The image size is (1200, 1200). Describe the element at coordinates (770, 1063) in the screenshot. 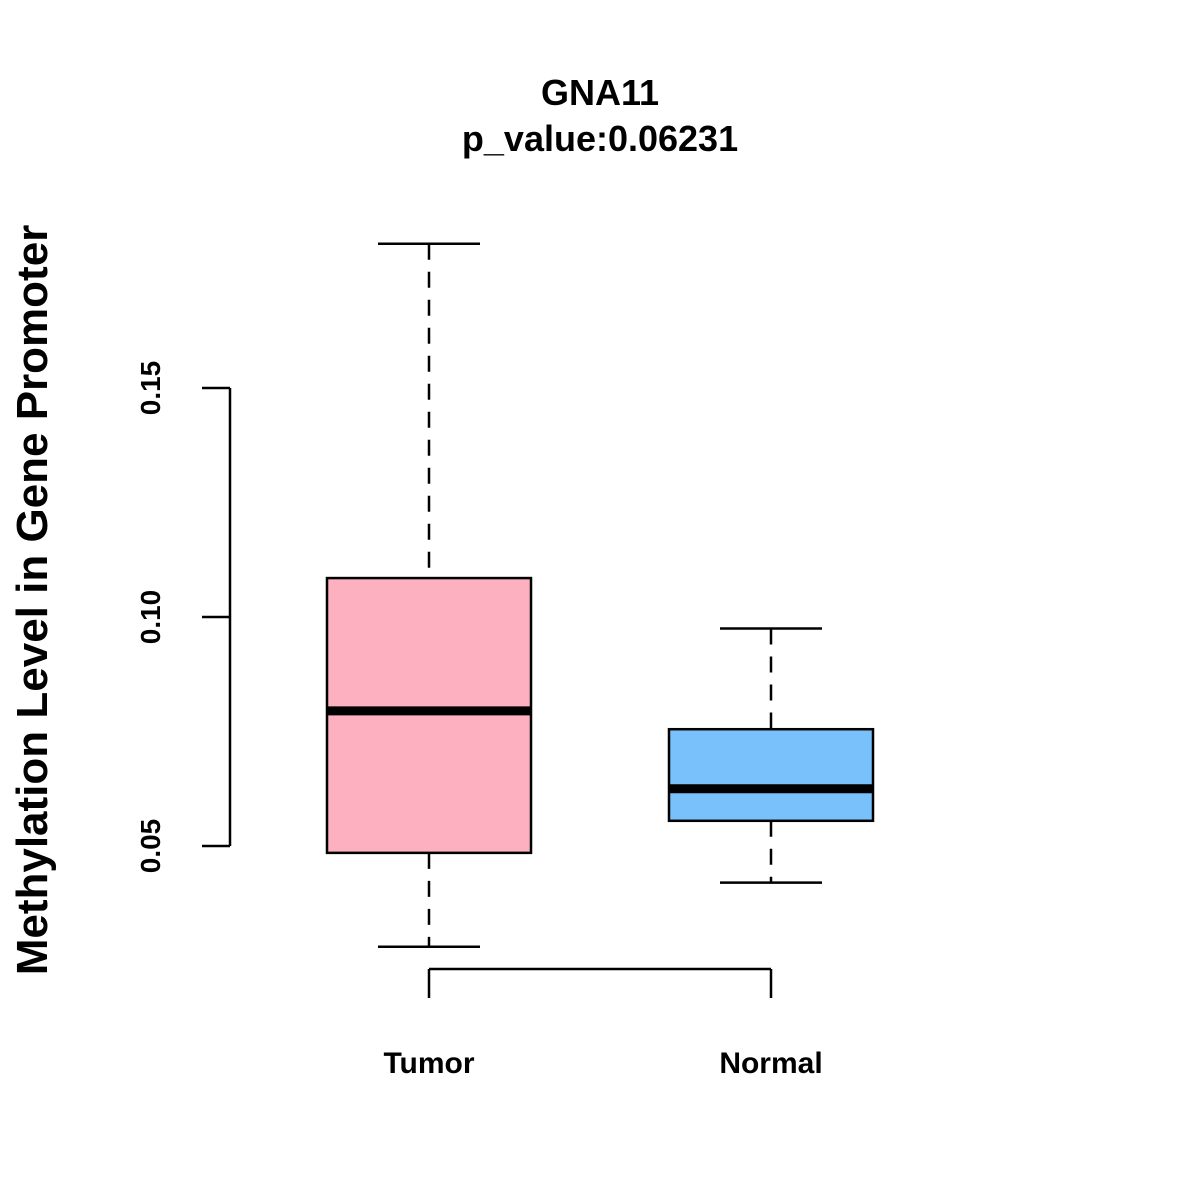

I see `x-tick-label: Normal` at that location.